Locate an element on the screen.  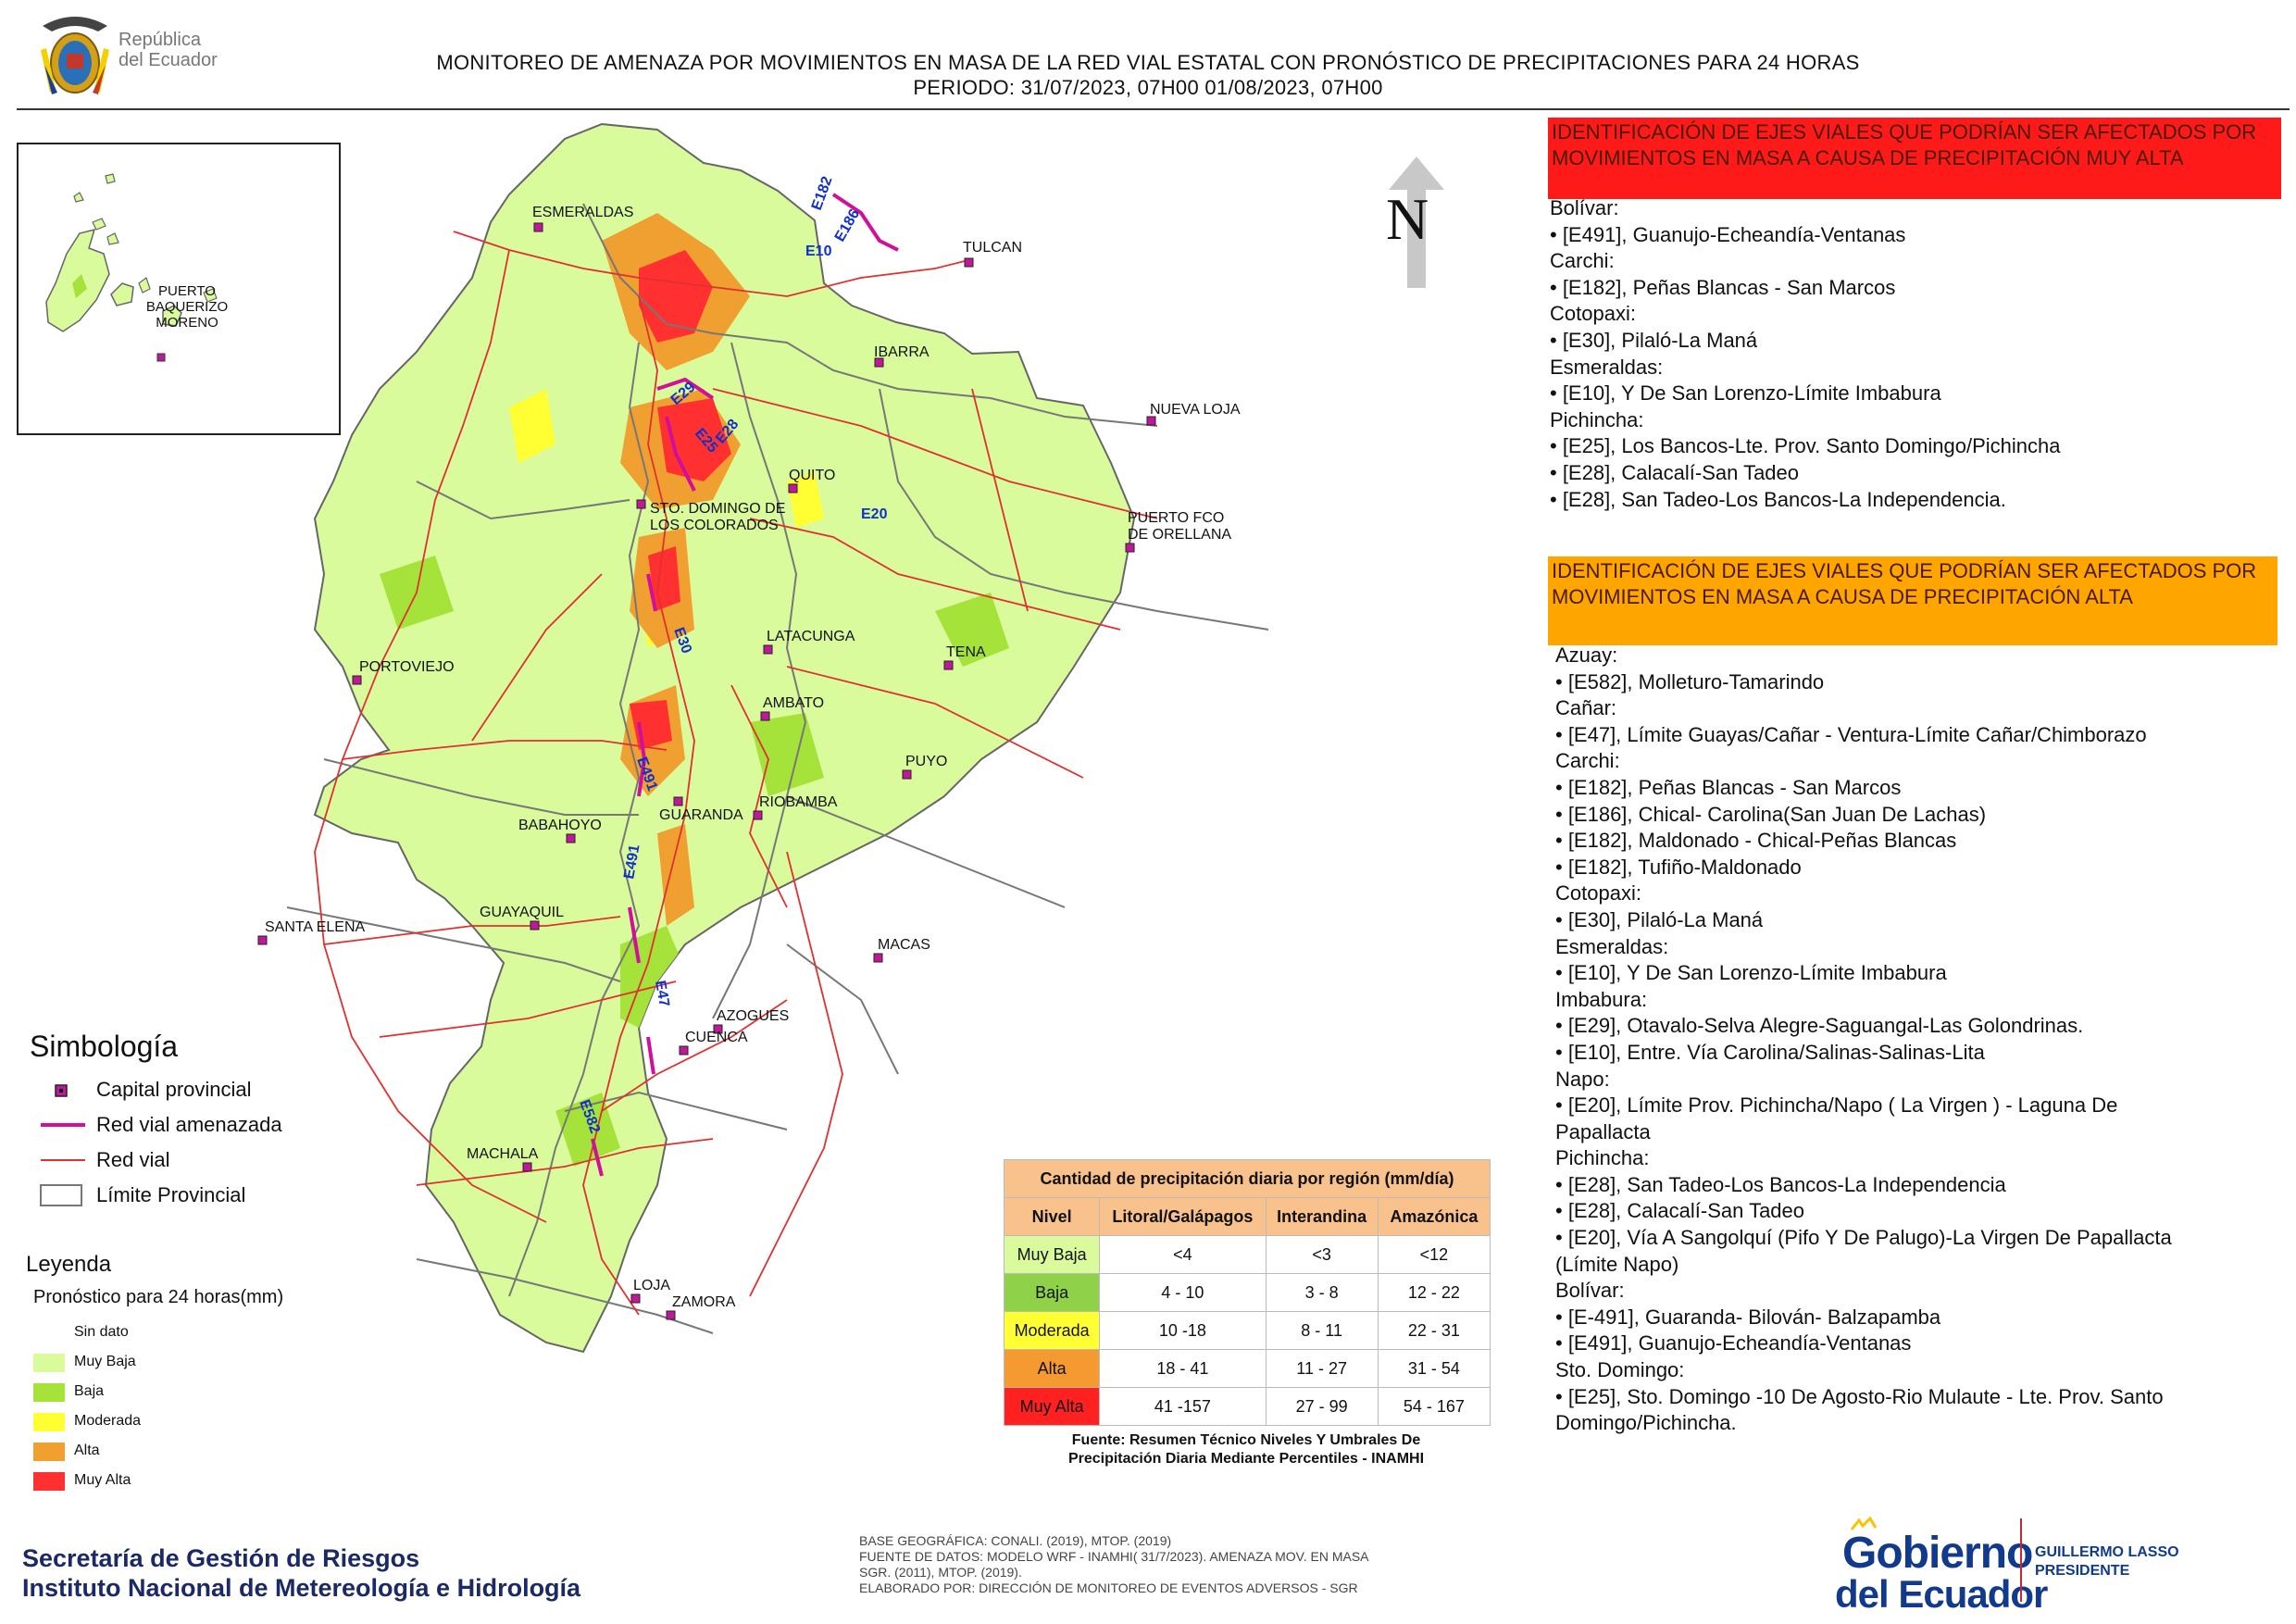
alta-area is located at coordinates (675, 875).